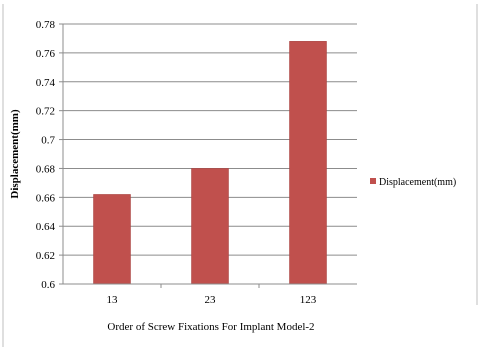 This screenshot has width=483, height=352. Describe the element at coordinates (15, 154) in the screenshot. I see `y-axis-title: Displacement(mm)` at that location.